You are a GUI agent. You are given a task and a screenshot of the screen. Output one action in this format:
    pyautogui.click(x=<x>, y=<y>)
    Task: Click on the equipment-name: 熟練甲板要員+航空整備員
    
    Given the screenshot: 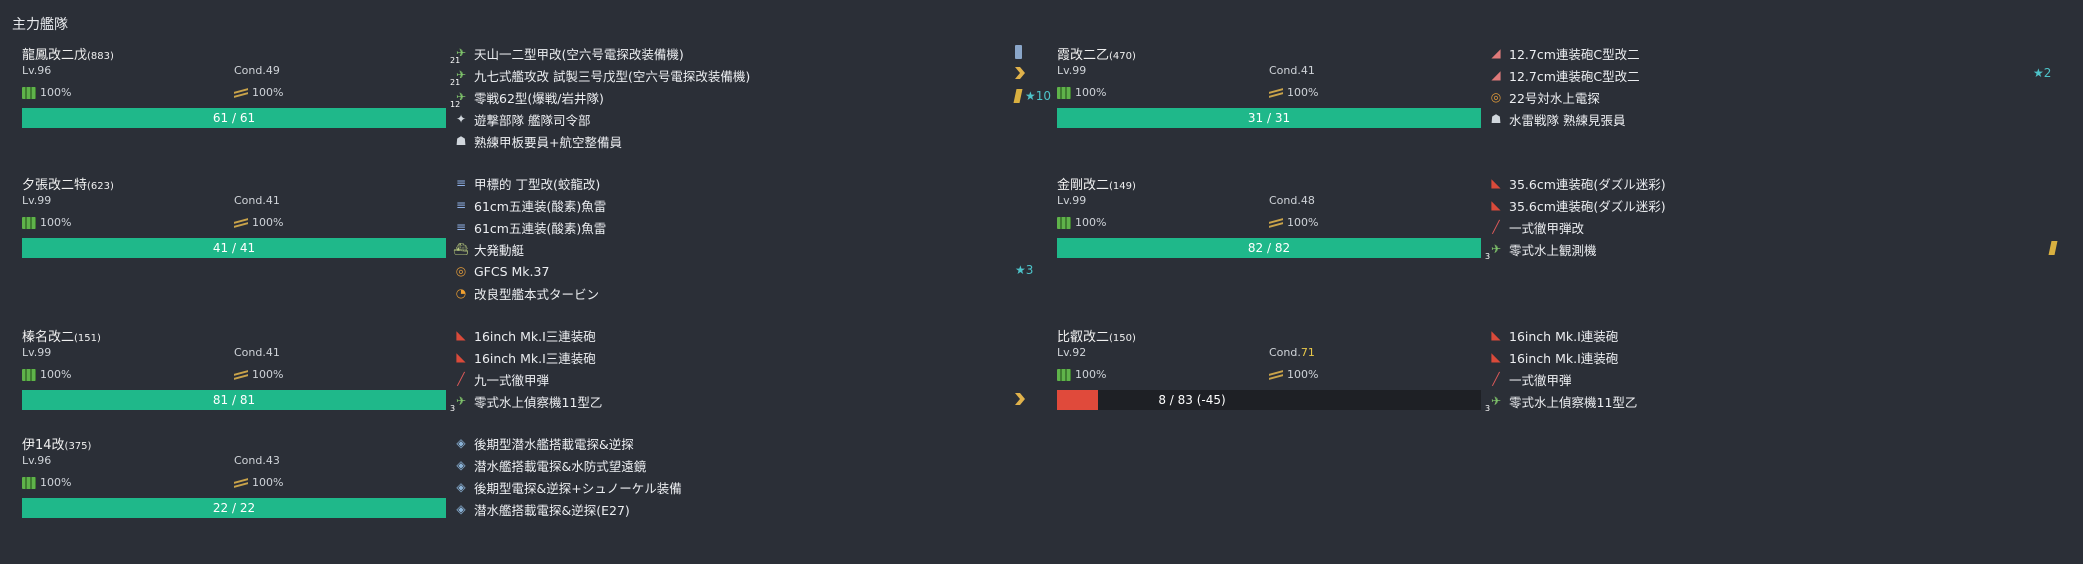 What is the action you would take?
    pyautogui.click(x=548, y=142)
    